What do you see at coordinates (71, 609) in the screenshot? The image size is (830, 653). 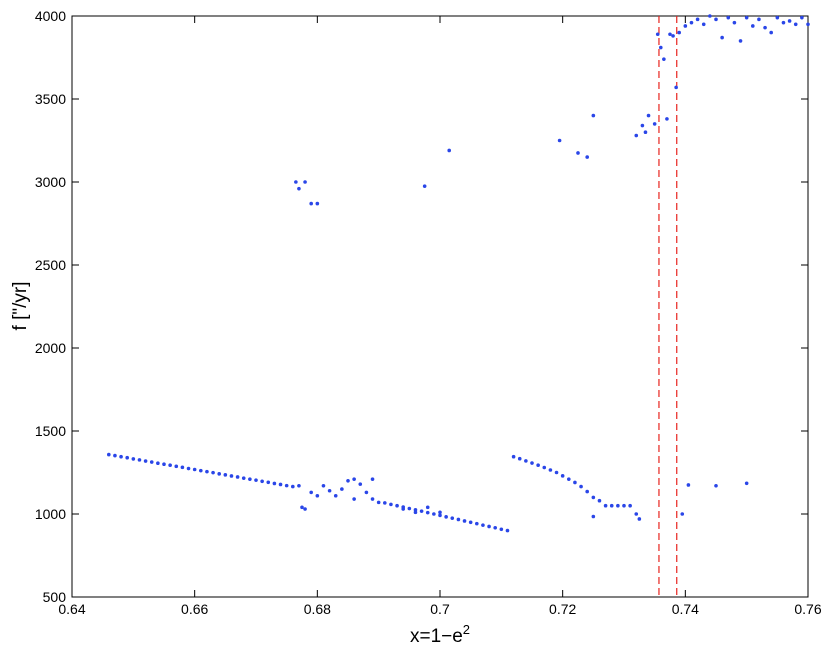 I see `x-tick-label: 0.64` at bounding box center [71, 609].